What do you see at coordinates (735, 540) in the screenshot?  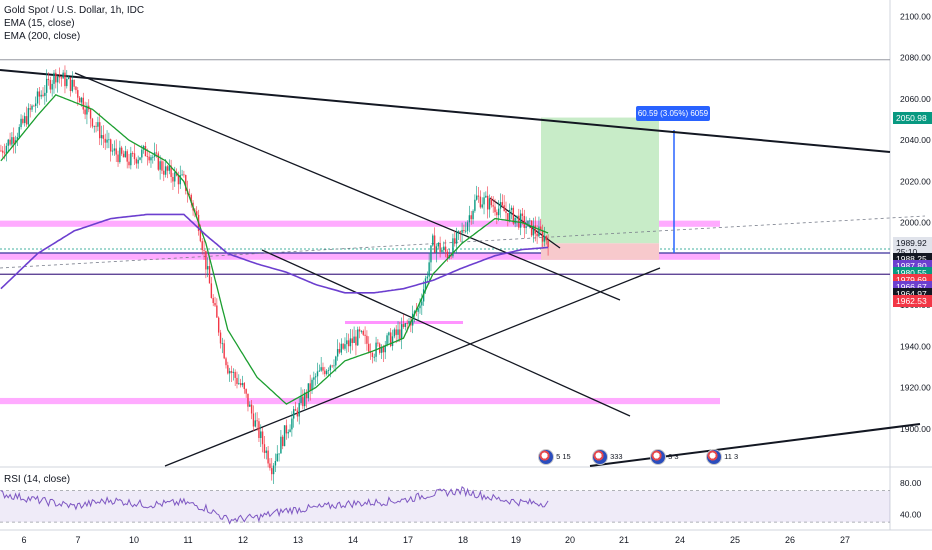 I see `x-tick-label: 25` at bounding box center [735, 540].